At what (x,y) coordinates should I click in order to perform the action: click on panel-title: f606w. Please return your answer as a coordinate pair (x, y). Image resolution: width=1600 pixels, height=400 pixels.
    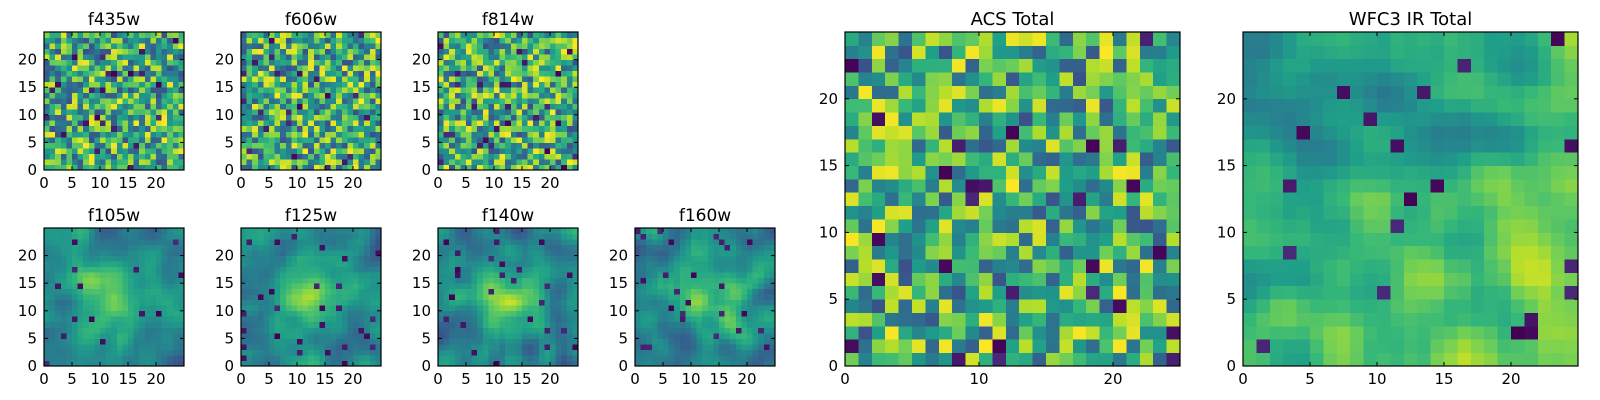
    Looking at the image, I should click on (311, 20).